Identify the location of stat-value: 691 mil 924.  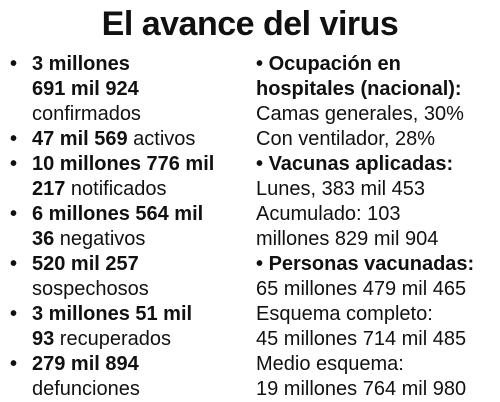
(85, 89).